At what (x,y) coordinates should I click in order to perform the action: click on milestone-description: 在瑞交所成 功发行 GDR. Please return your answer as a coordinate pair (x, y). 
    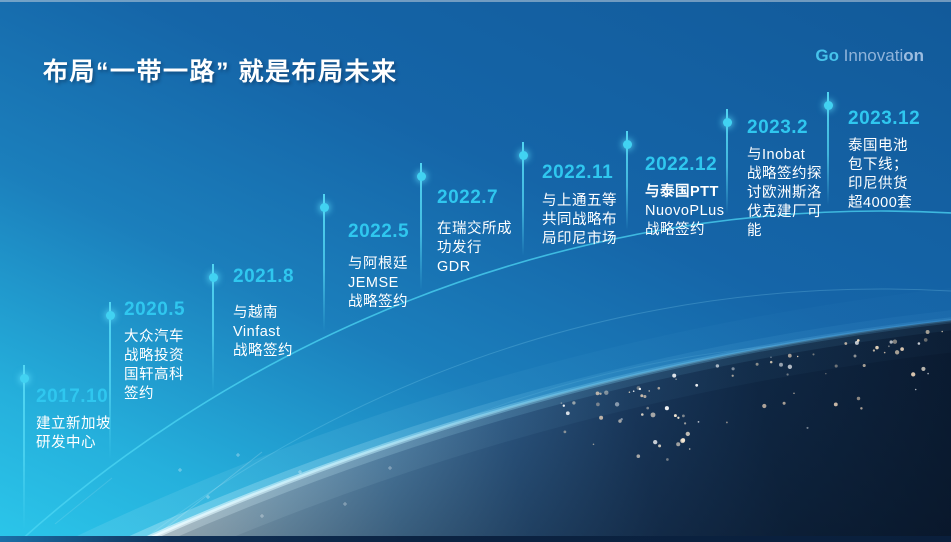
    Looking at the image, I should click on (474, 248).